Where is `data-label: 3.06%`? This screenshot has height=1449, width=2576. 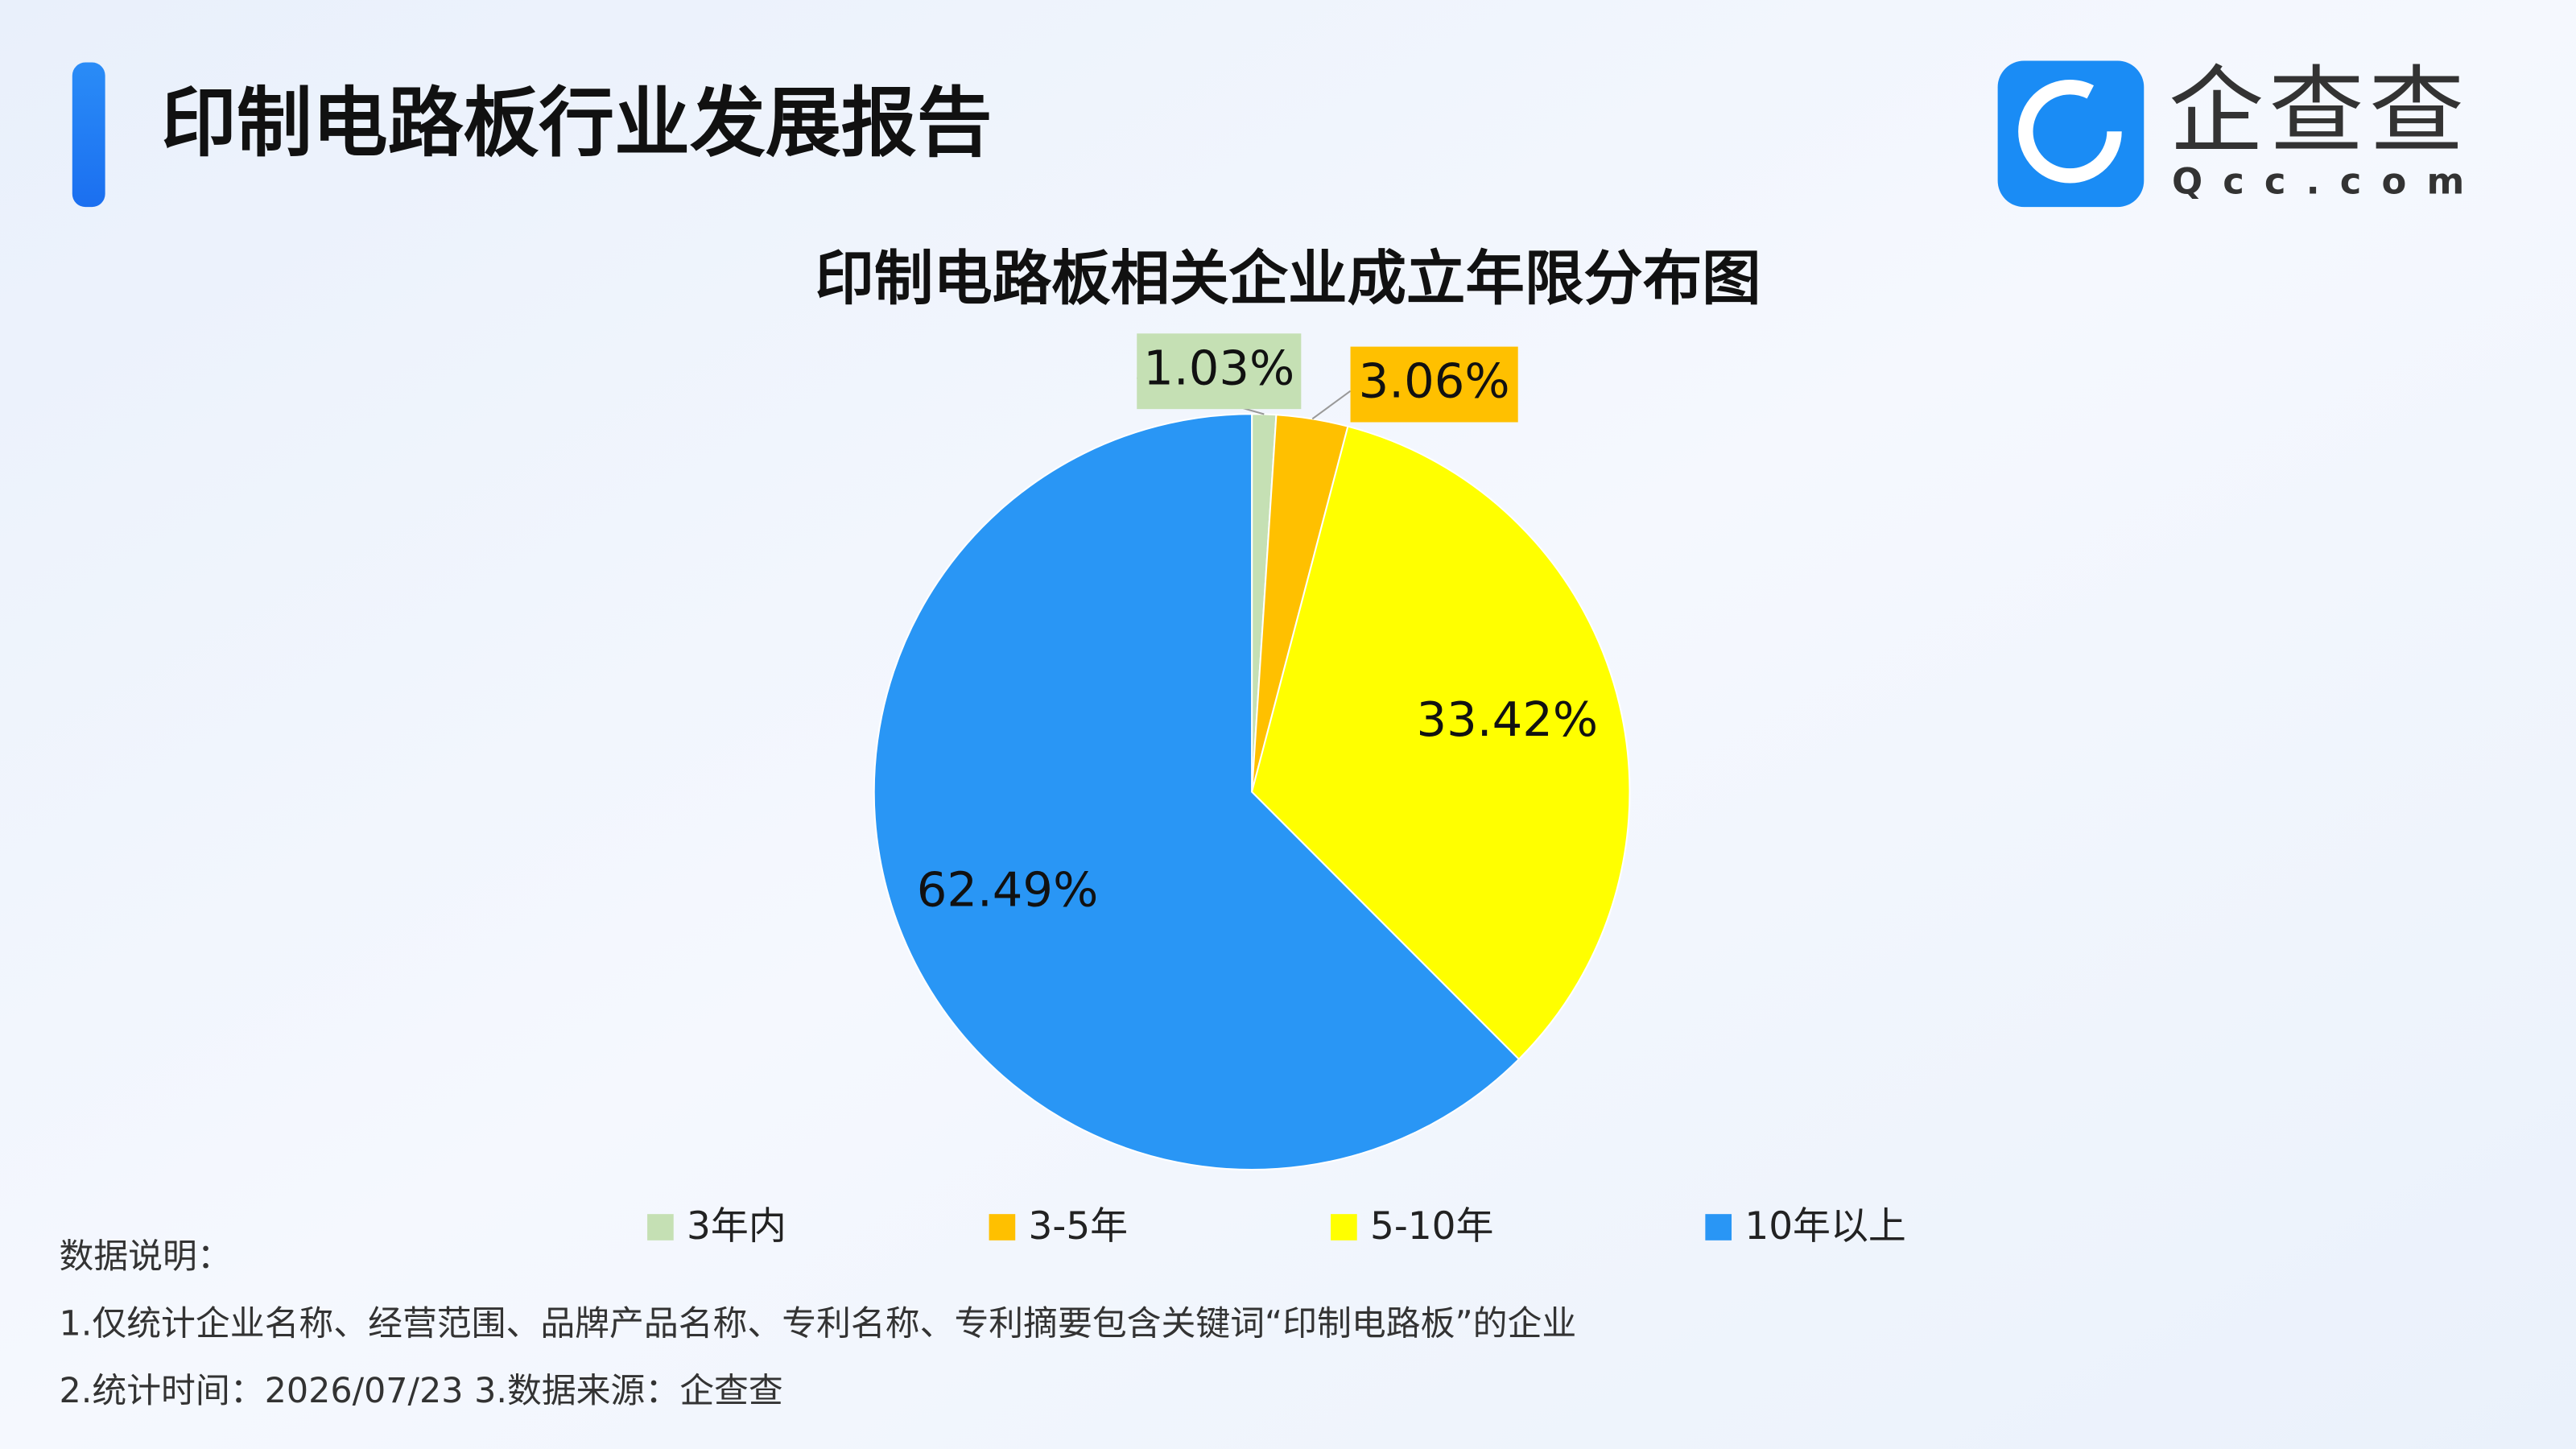
data-label: 3.06% is located at coordinates (1434, 381).